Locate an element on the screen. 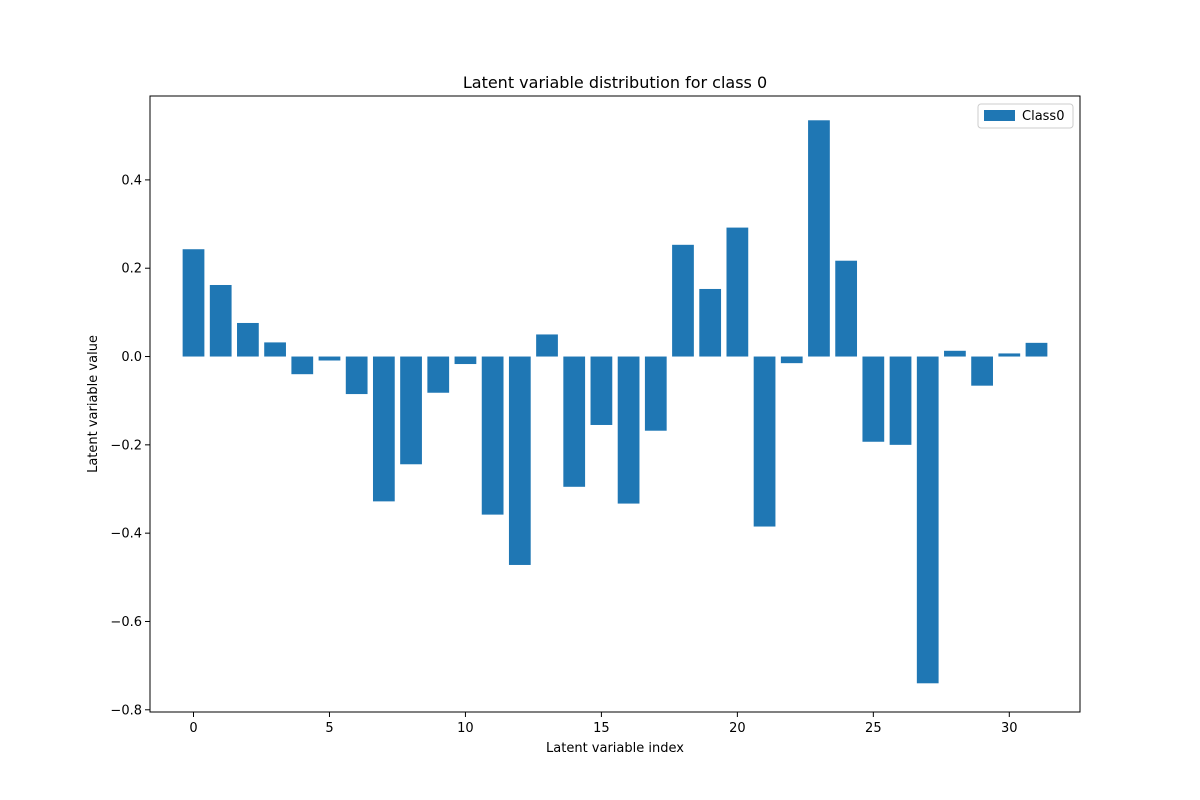  y-axis-ticks: −0.8 −0.6 −0.4 −0.2 0.0 0.2 0.4 is located at coordinates (130, 445).